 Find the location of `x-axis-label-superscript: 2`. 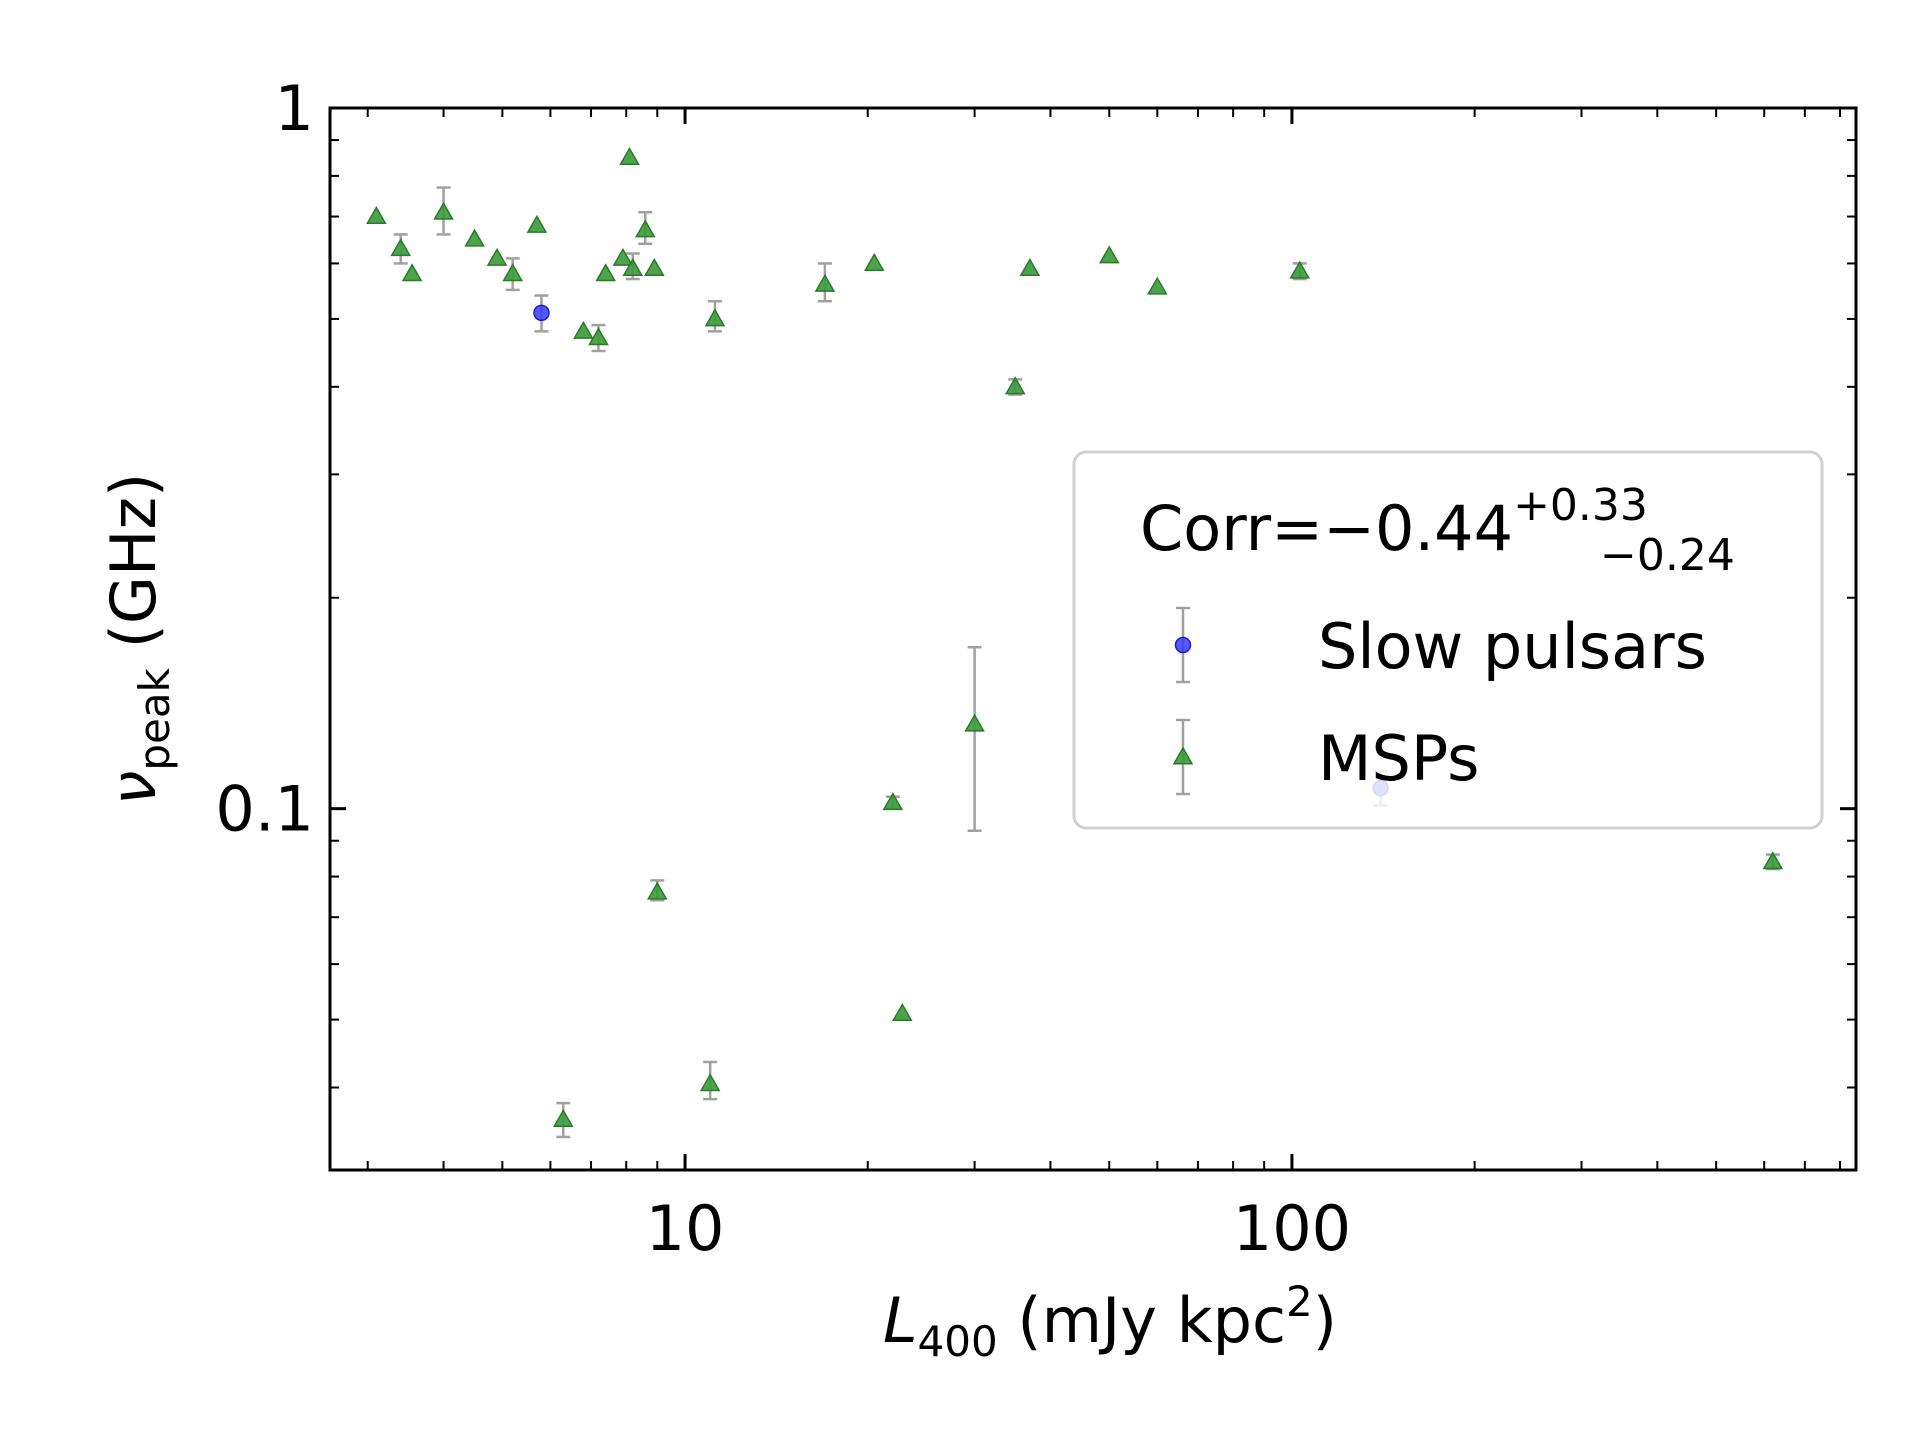

x-axis-label-superscript: 2 is located at coordinates (1299, 1301).